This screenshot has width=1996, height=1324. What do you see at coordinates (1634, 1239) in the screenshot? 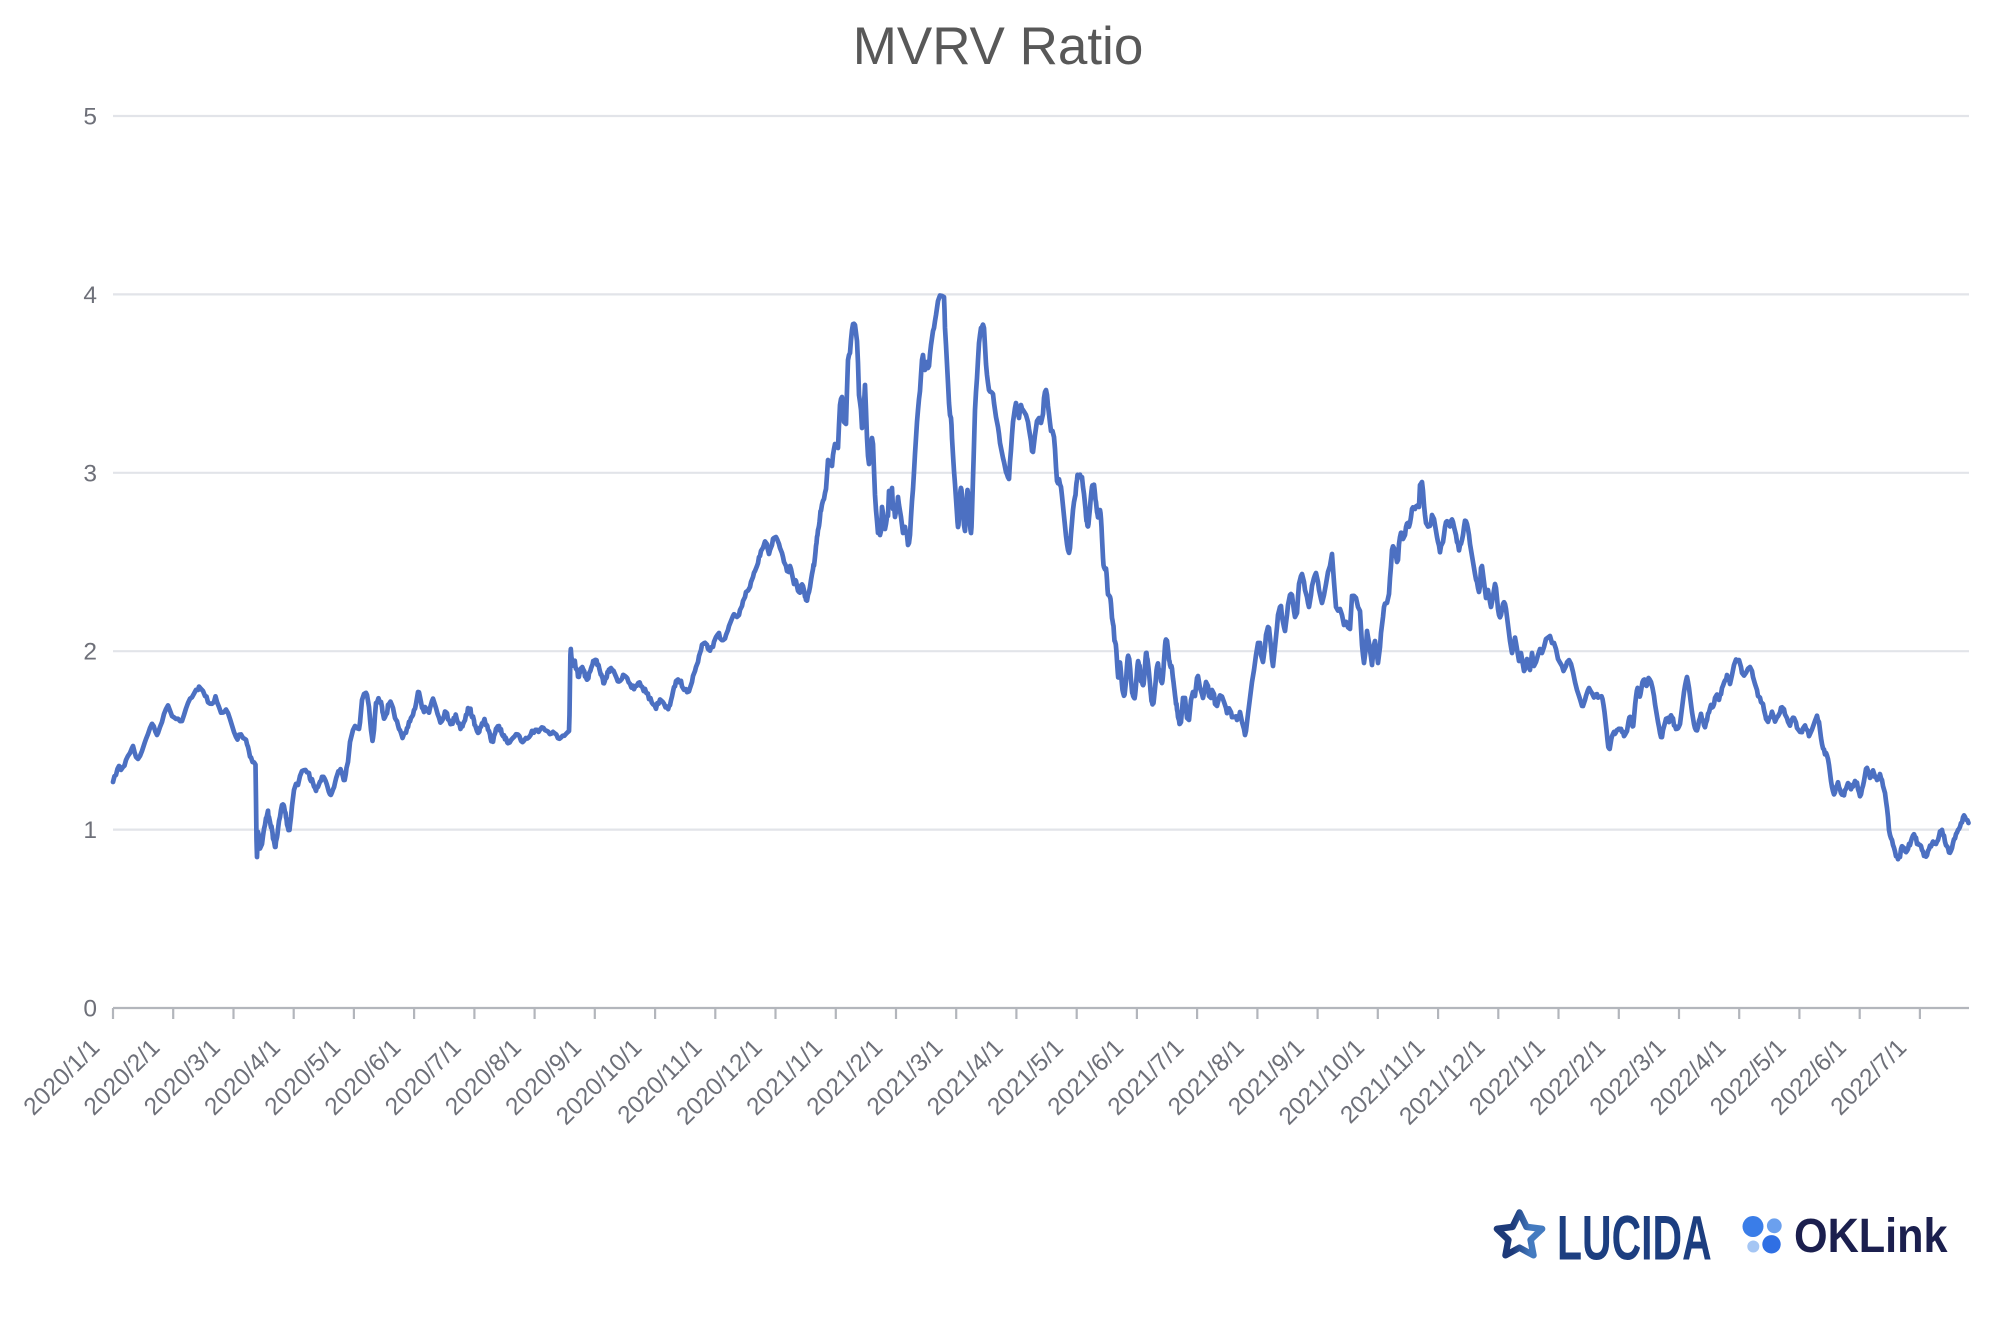
I see `svg-text: LUCIDA` at bounding box center [1634, 1239].